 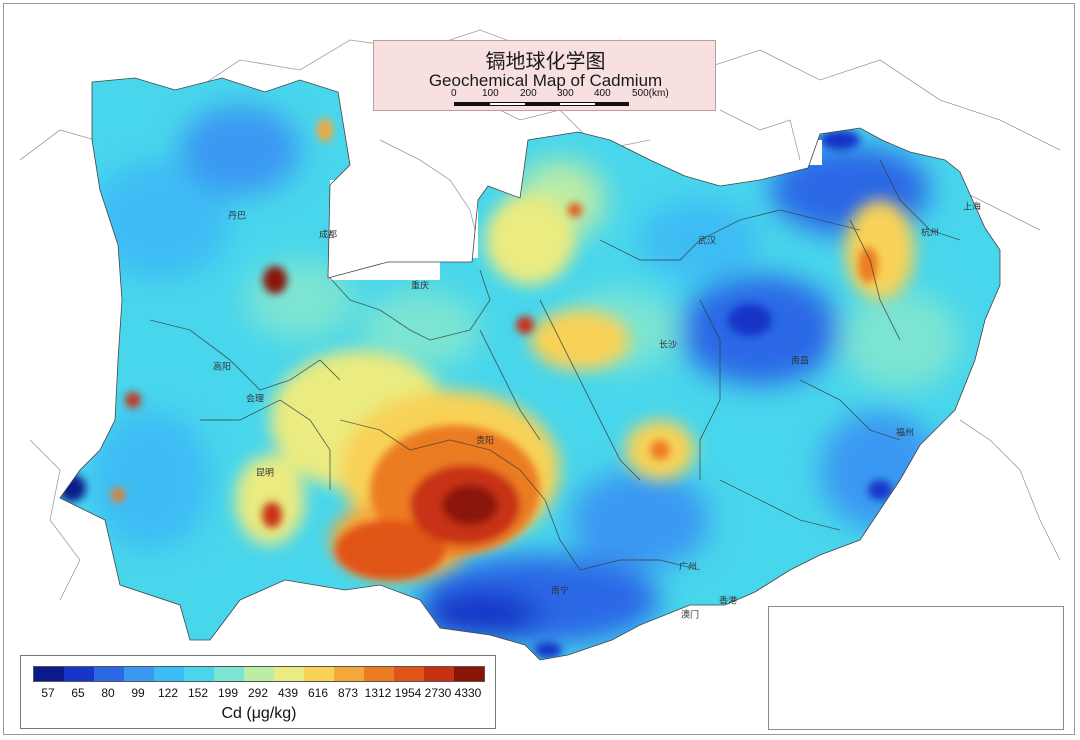 What do you see at coordinates (545, 80) in the screenshot?
I see `map-title-english: Geochemical Map of Cadmium` at bounding box center [545, 80].